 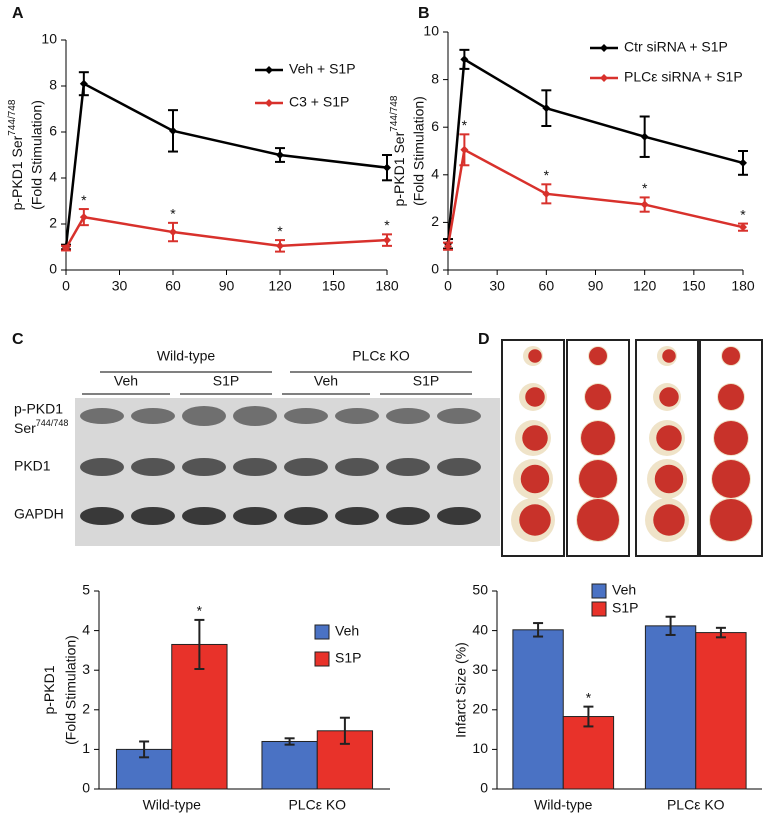 I want to click on row-label: Ser744/748, so click(x=41, y=426).